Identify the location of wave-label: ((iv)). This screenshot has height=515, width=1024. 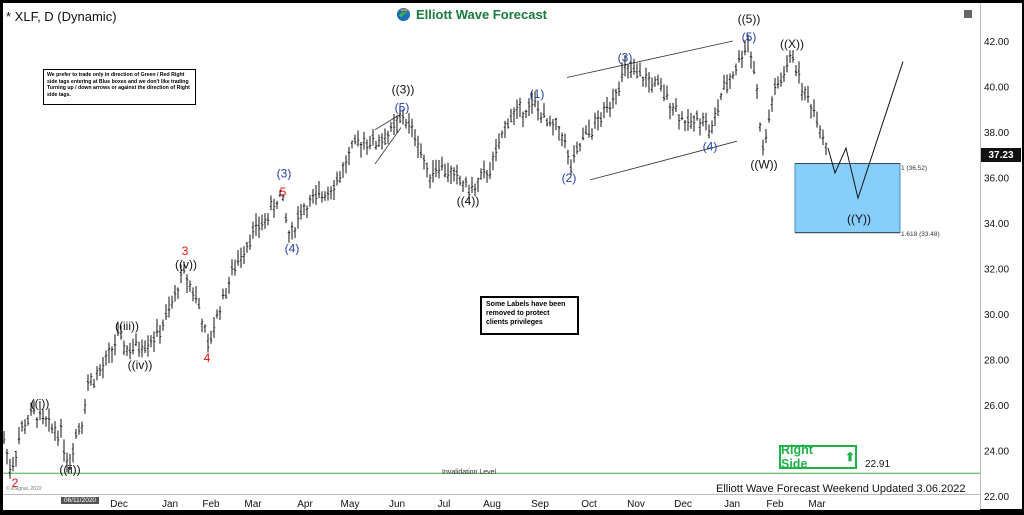
(140, 365).